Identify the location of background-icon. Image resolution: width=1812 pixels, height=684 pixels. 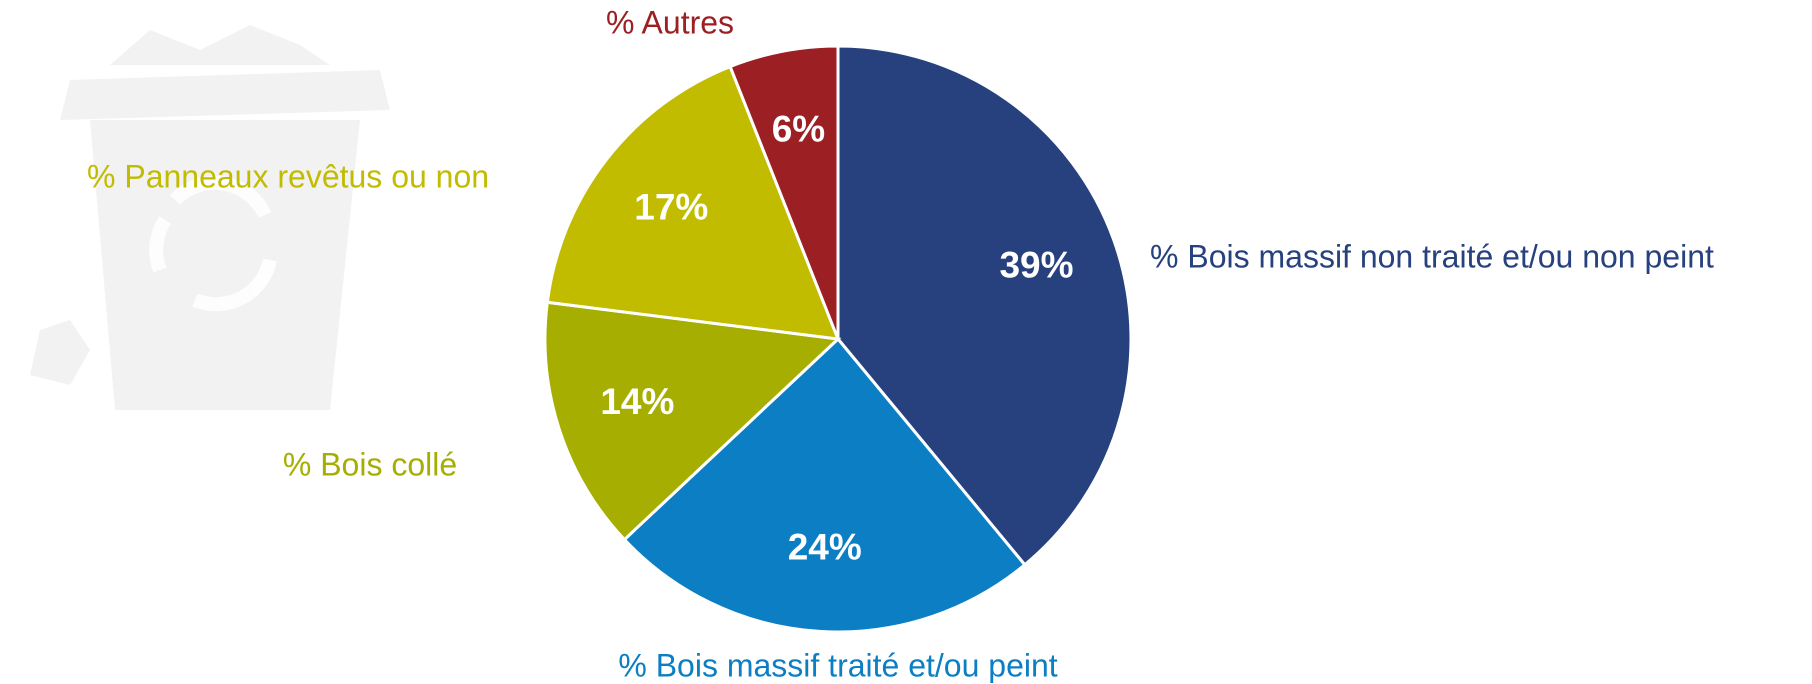
(210, 217).